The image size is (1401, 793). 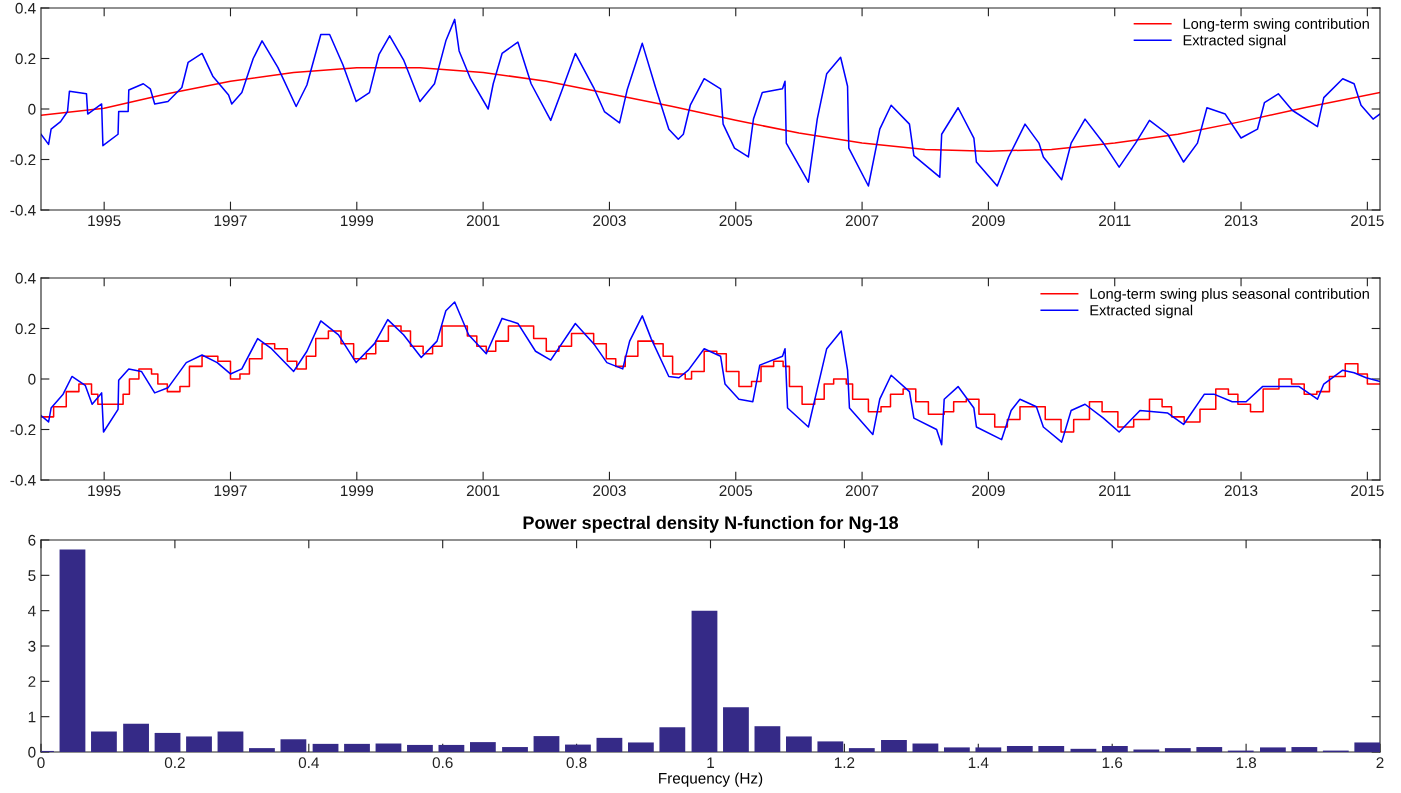 What do you see at coordinates (32, 681) in the screenshot?
I see `y-tick-label: 2` at bounding box center [32, 681].